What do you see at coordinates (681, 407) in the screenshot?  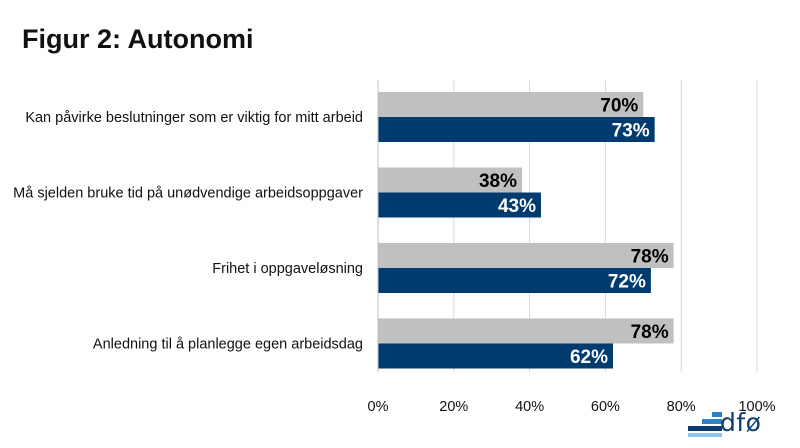 I see `x-tick-label: 80%` at bounding box center [681, 407].